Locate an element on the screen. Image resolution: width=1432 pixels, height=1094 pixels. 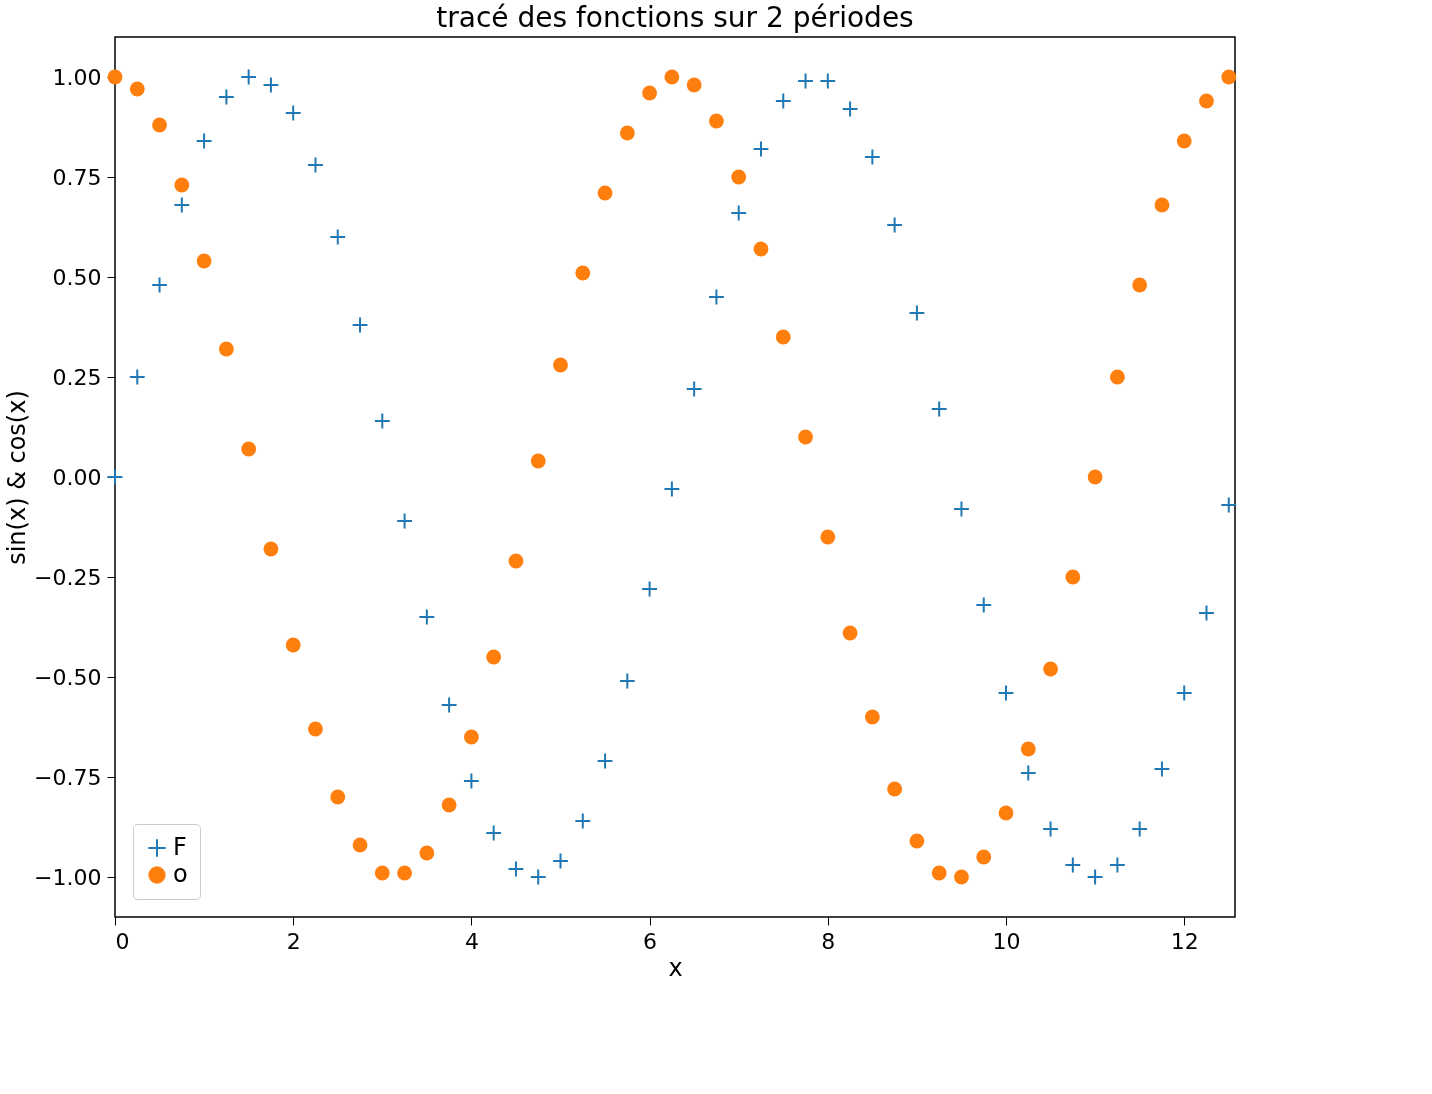
y-tick-label: −0.50 is located at coordinates (68, 677).